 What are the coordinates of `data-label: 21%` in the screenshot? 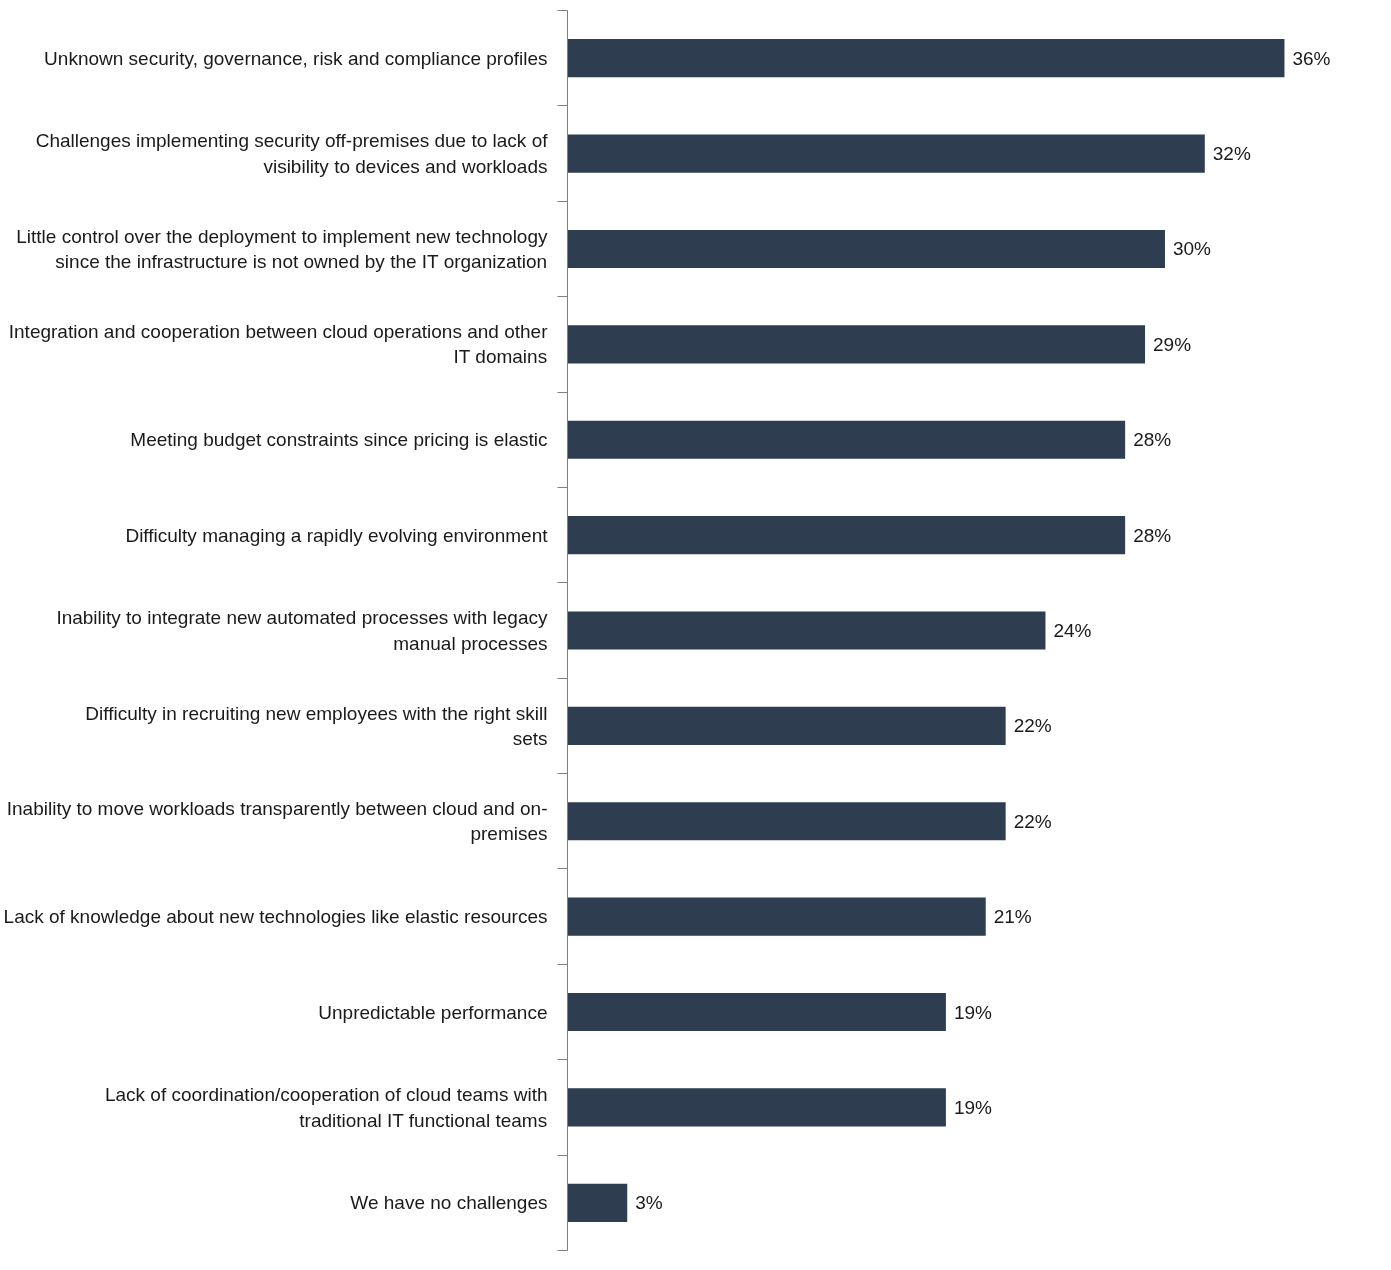 It's located at (1012, 917).